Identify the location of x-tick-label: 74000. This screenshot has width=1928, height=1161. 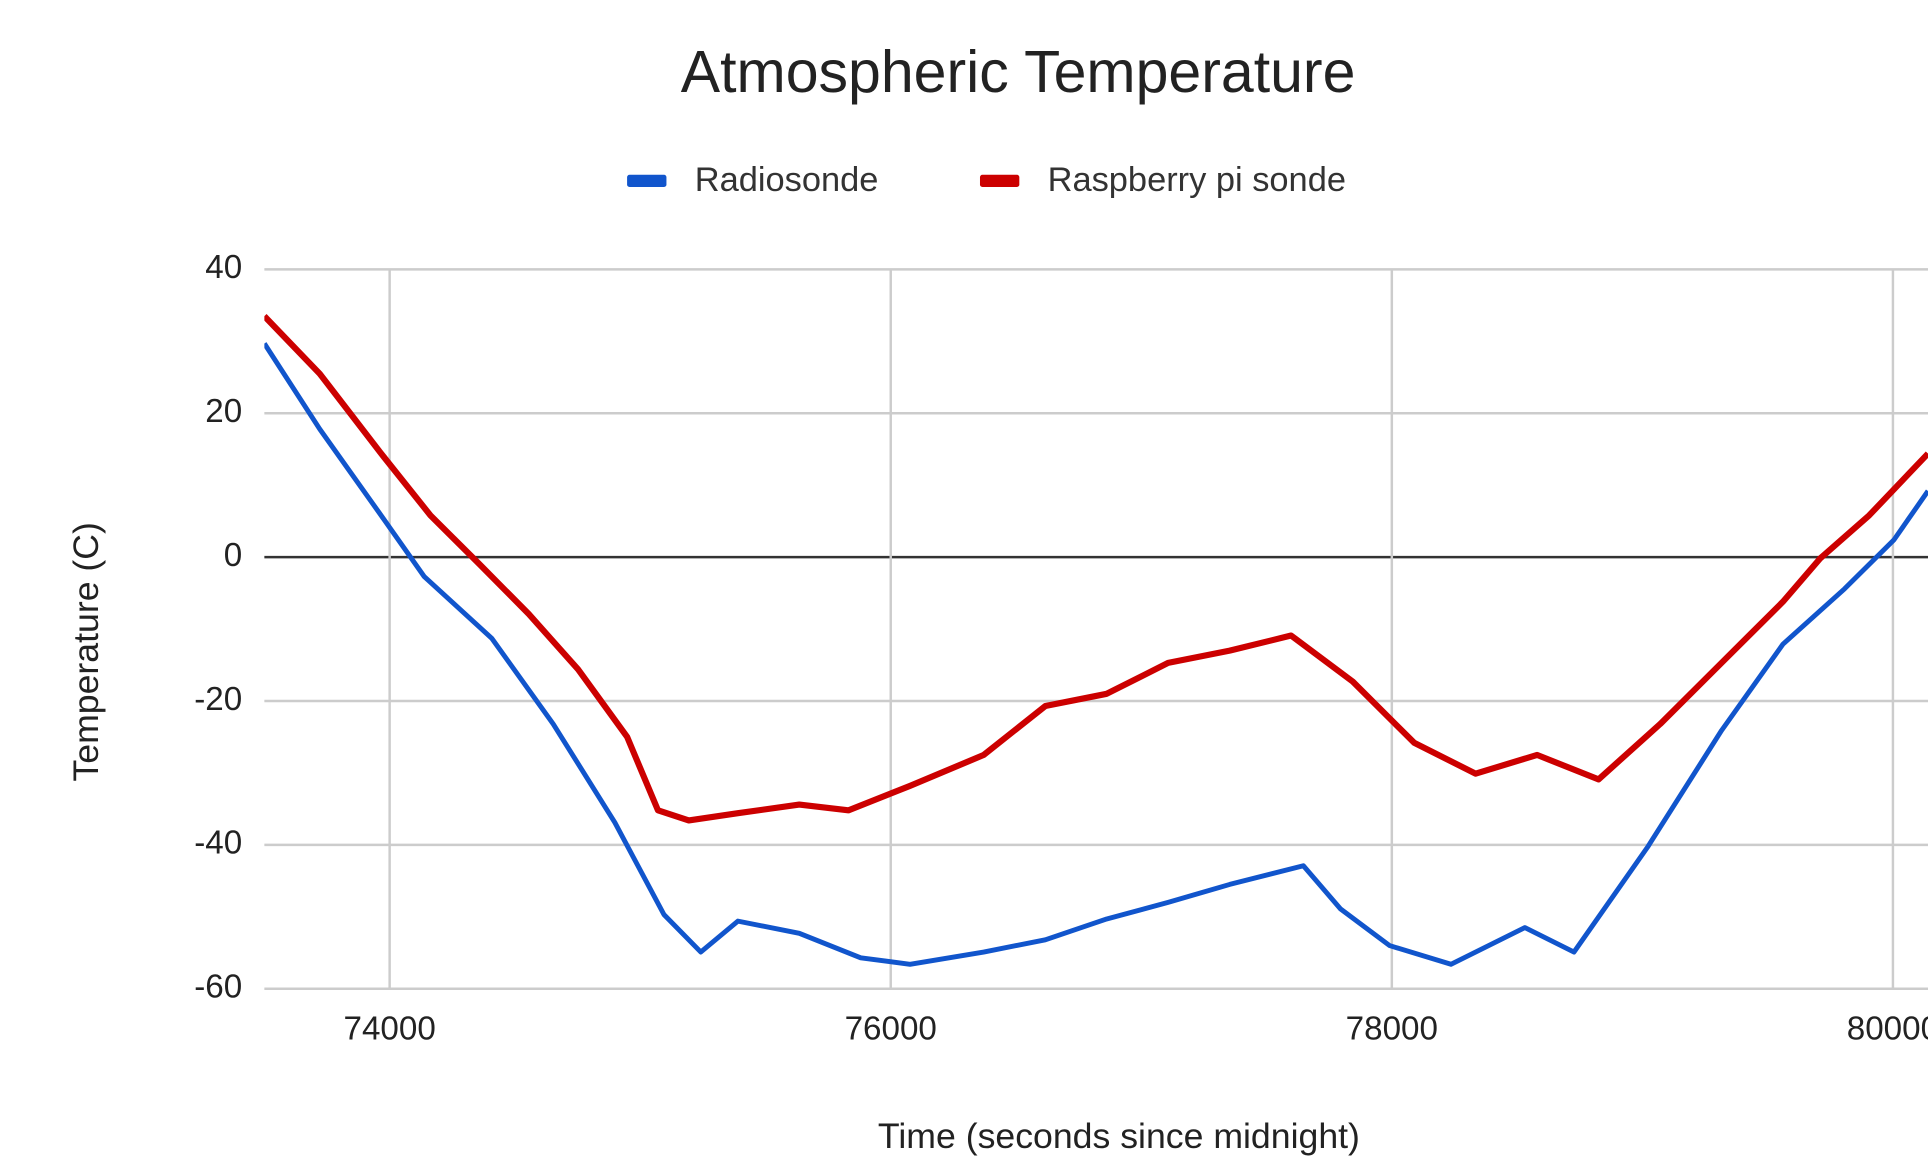
(389, 1028).